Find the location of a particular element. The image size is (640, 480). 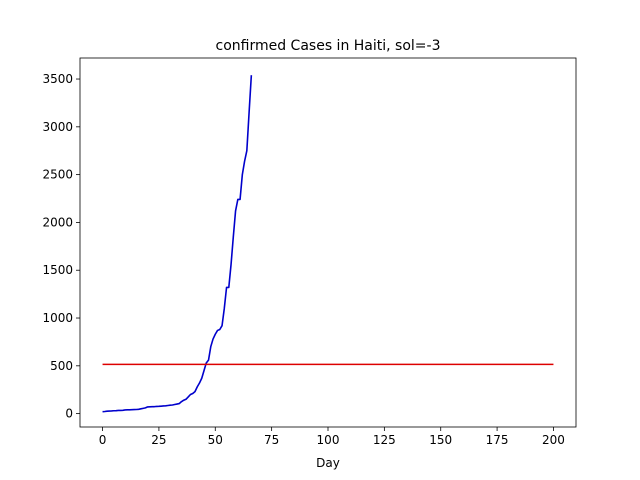

x-tick-label: 0 is located at coordinates (103, 440).